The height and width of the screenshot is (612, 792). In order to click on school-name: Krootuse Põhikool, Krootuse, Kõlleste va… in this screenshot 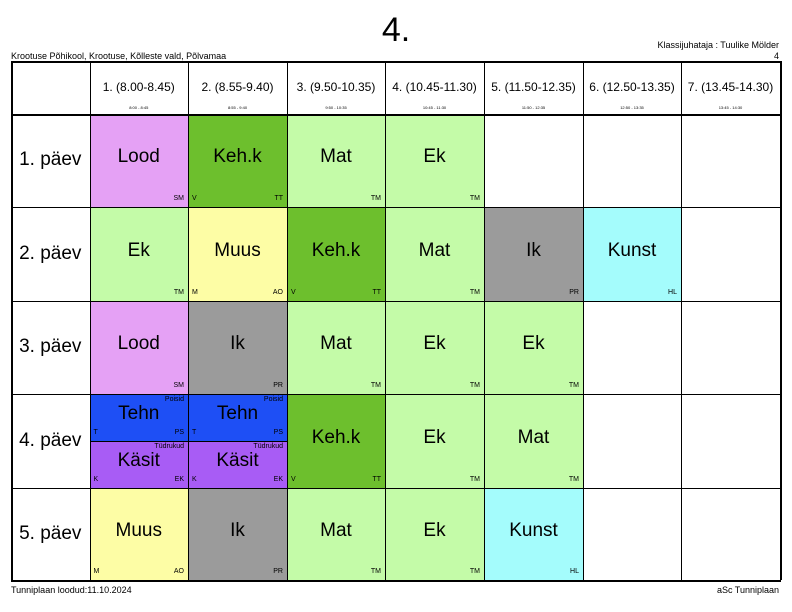, I will do `click(119, 56)`.